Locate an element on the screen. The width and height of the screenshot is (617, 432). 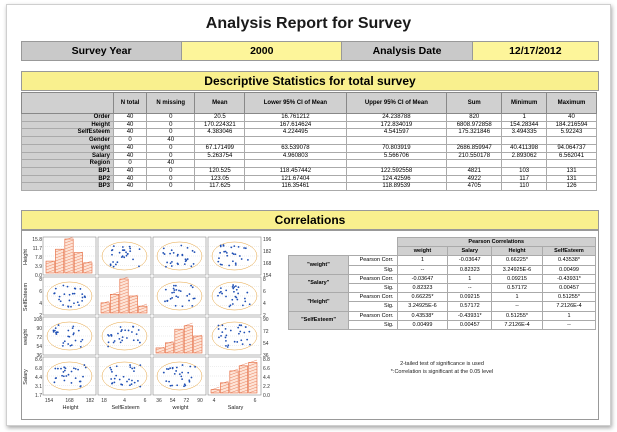
sig-value: -- is located at coordinates (422, 269).